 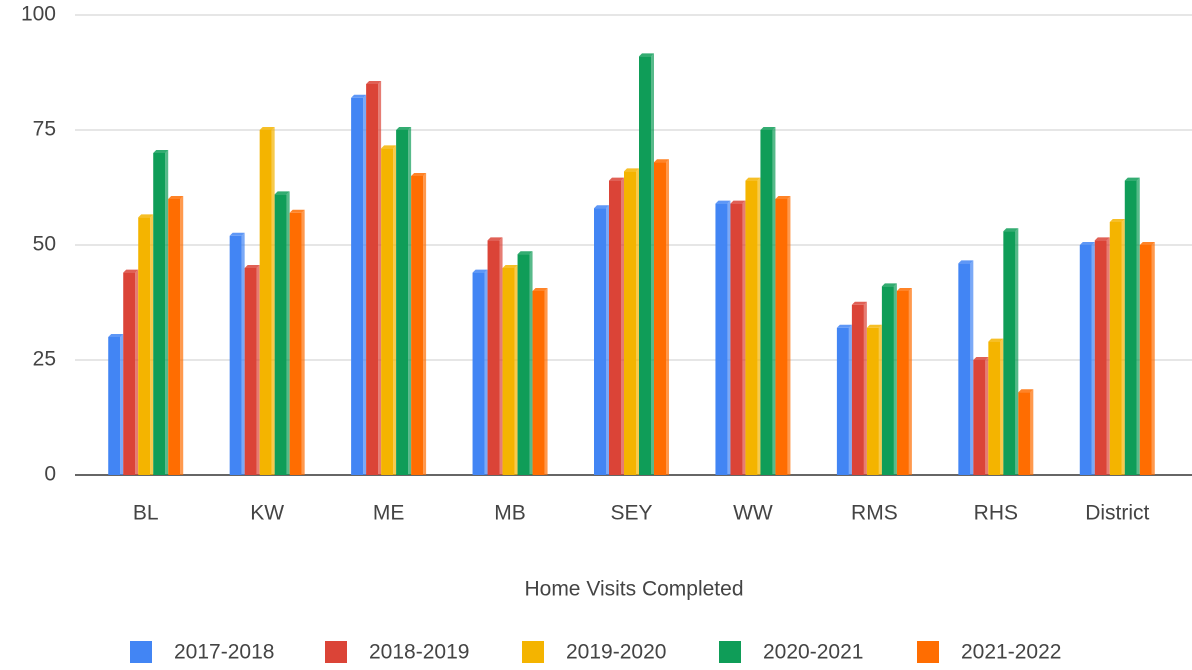 I want to click on x-tick-label: KW, so click(x=267, y=513).